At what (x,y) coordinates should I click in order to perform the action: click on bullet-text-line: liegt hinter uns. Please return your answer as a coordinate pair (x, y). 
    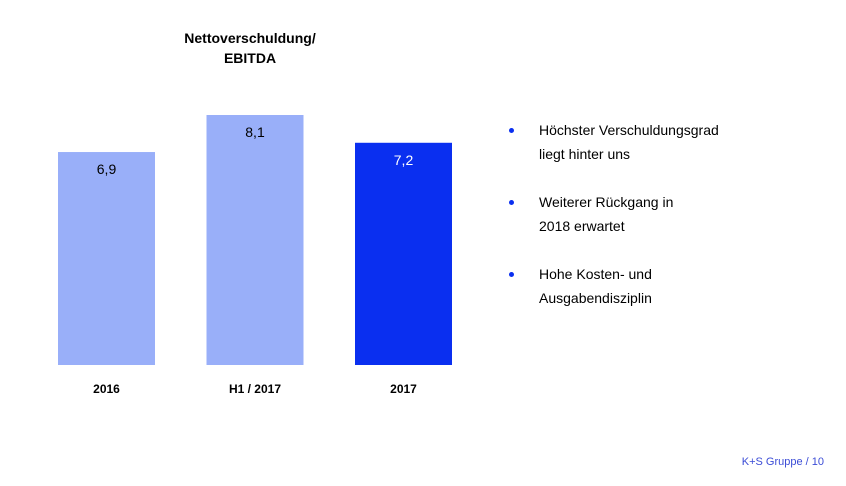
    Looking at the image, I should click on (585, 154).